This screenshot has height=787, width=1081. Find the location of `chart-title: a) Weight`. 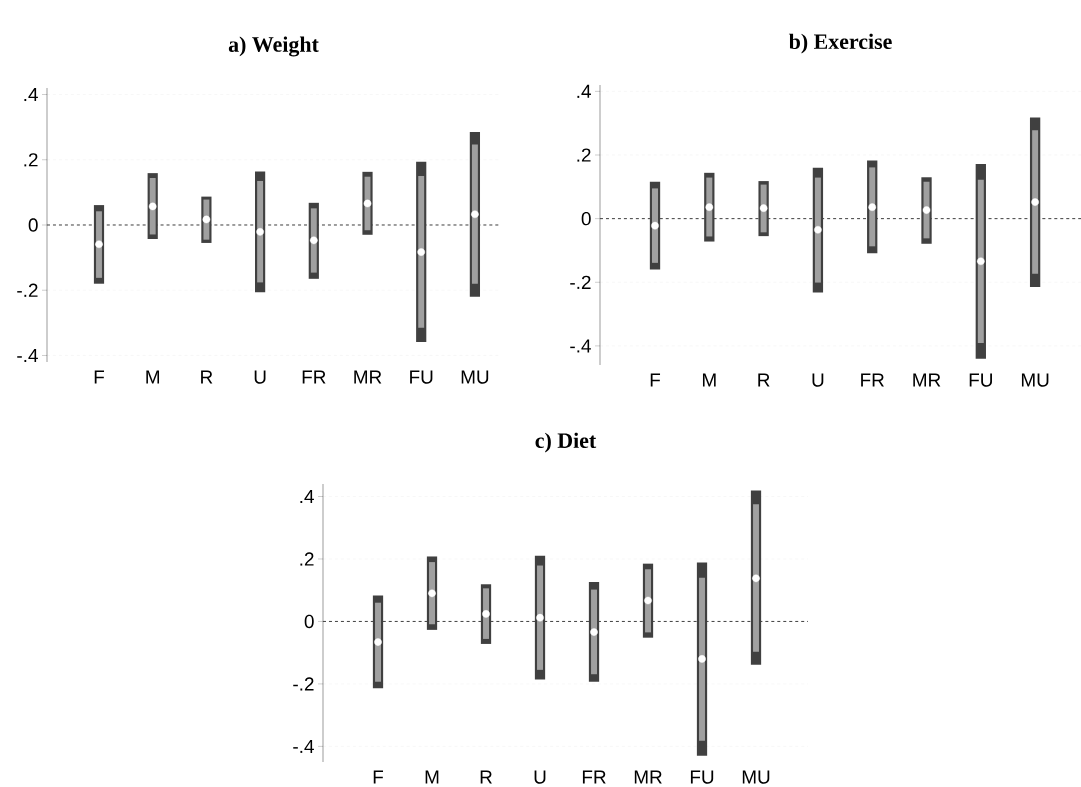

chart-title: a) Weight is located at coordinates (273, 46).